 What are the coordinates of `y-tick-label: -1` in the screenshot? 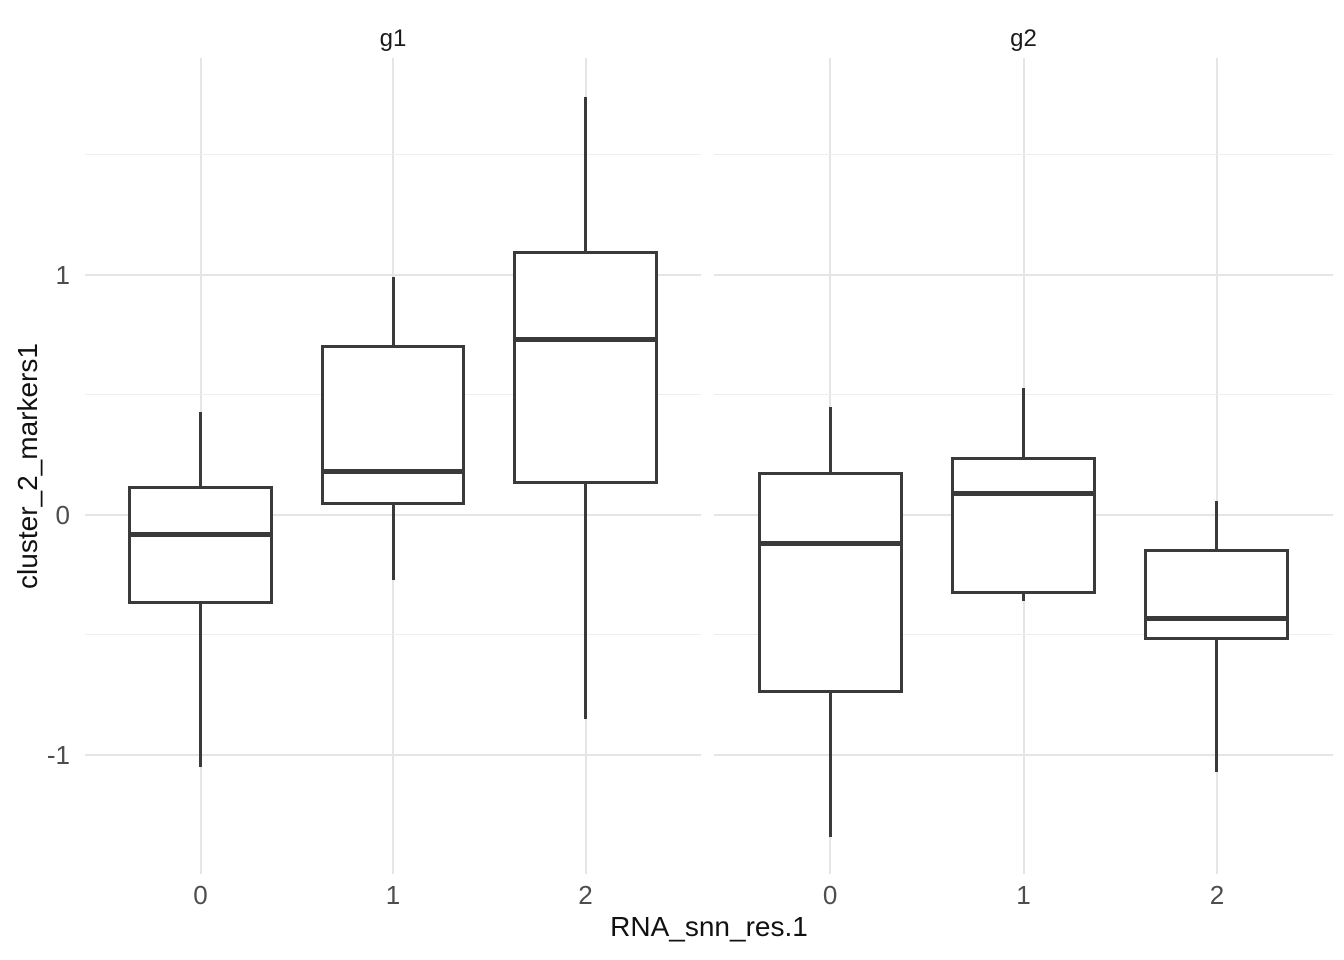 It's located at (58, 754).